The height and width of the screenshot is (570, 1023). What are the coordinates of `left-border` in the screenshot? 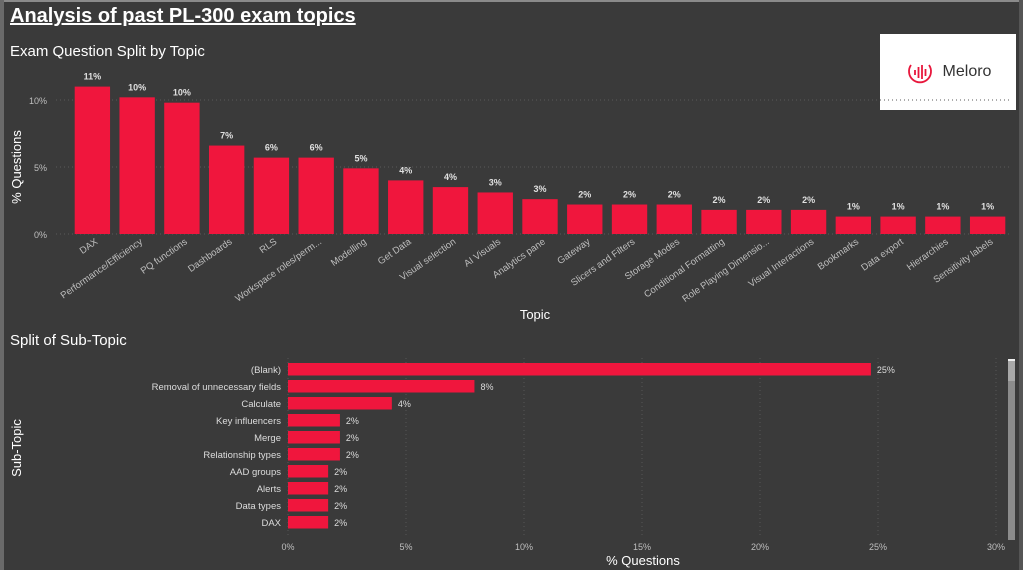 It's located at (2, 285).